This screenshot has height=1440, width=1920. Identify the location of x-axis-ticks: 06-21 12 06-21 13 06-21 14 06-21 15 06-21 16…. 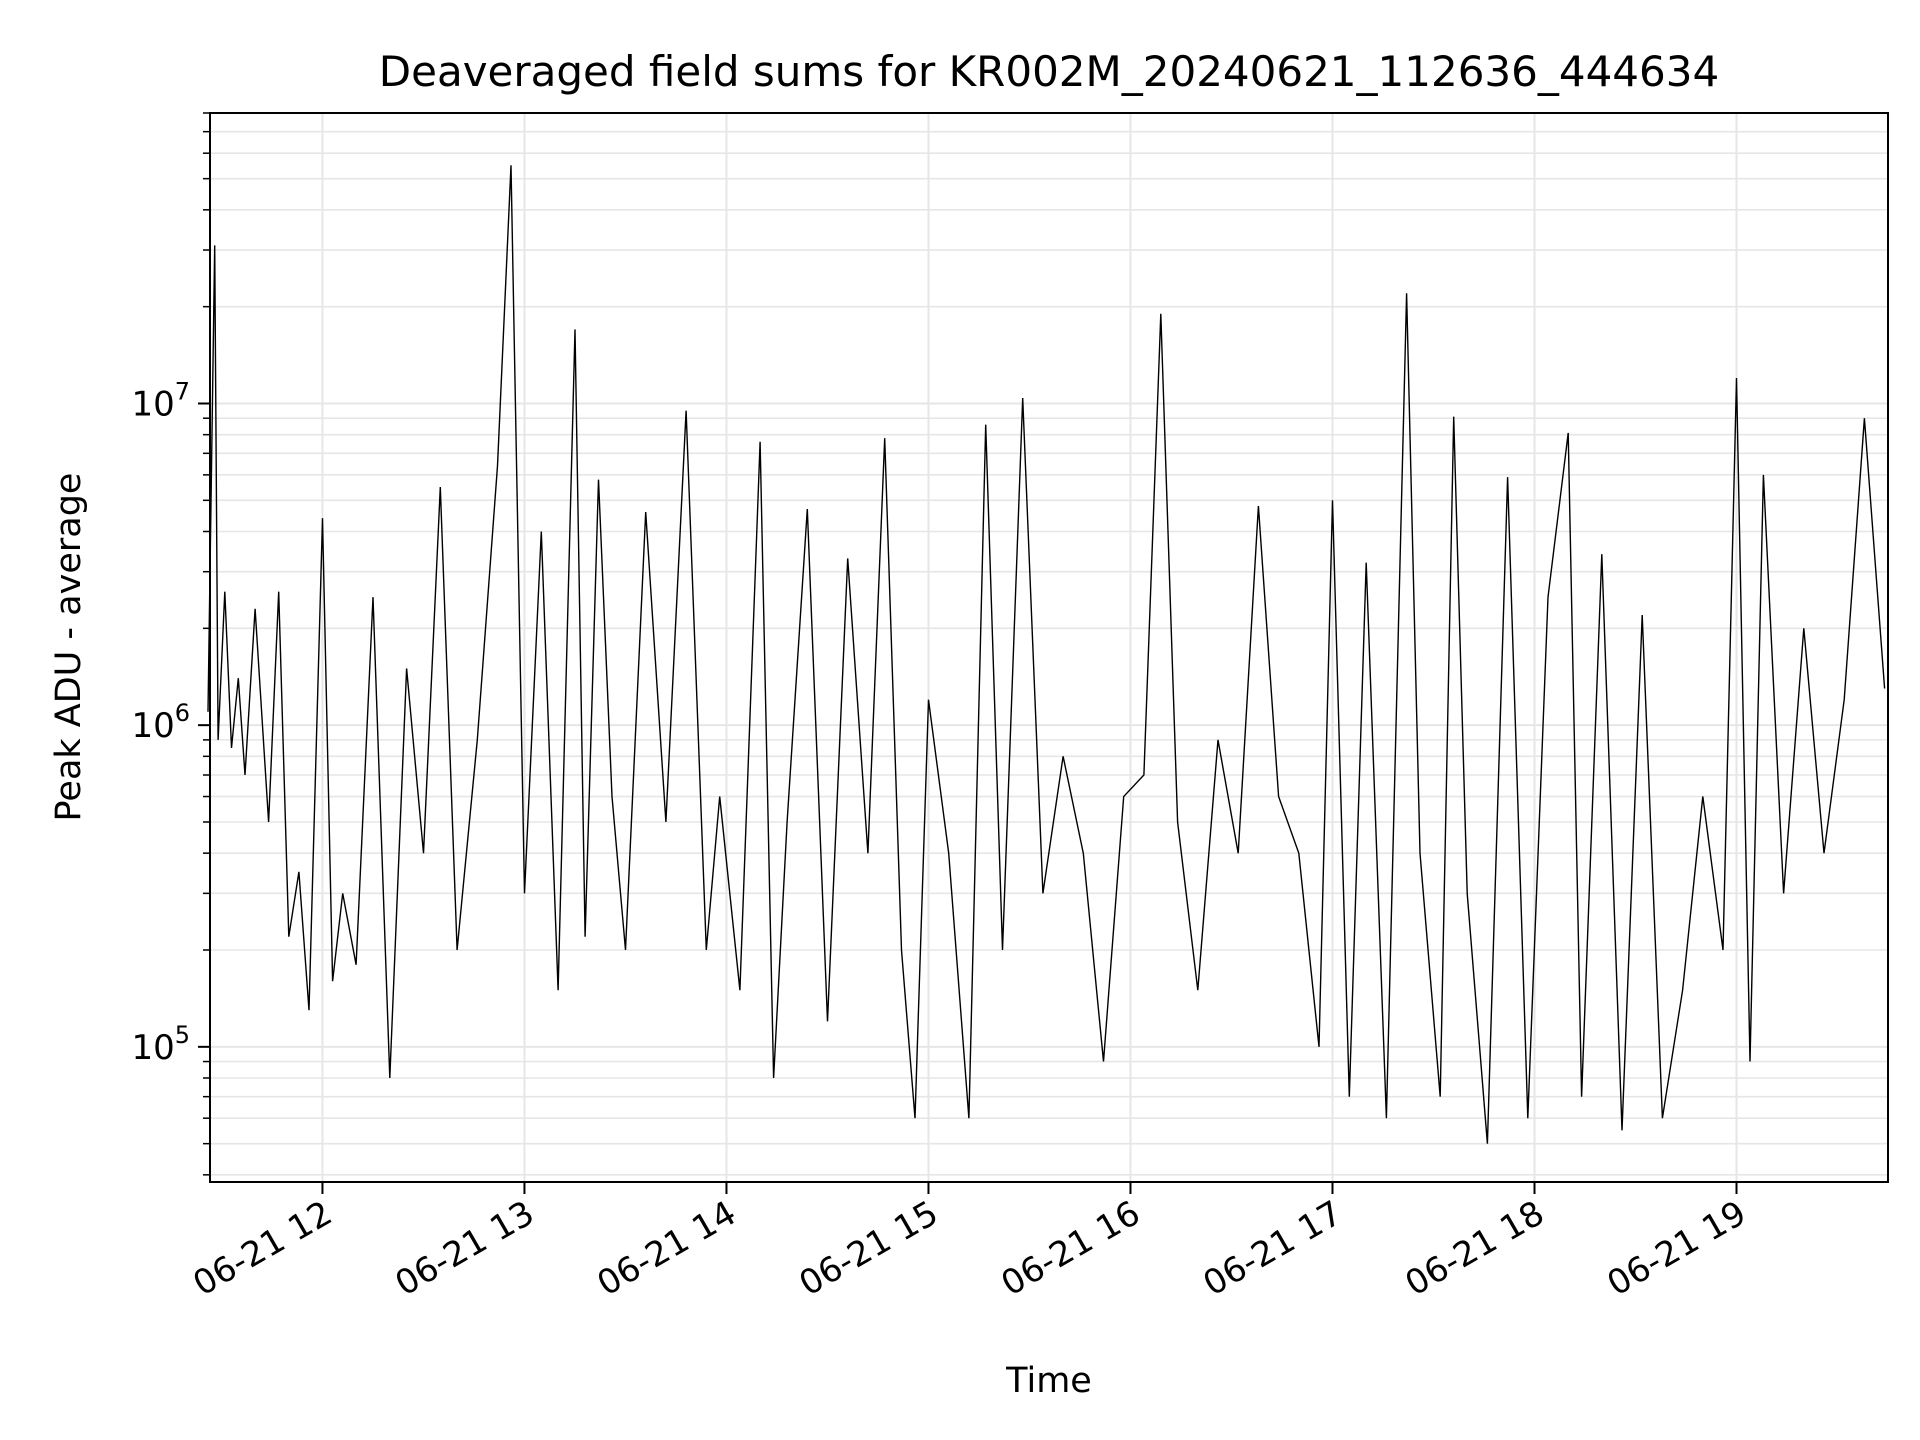
(970, 1243).